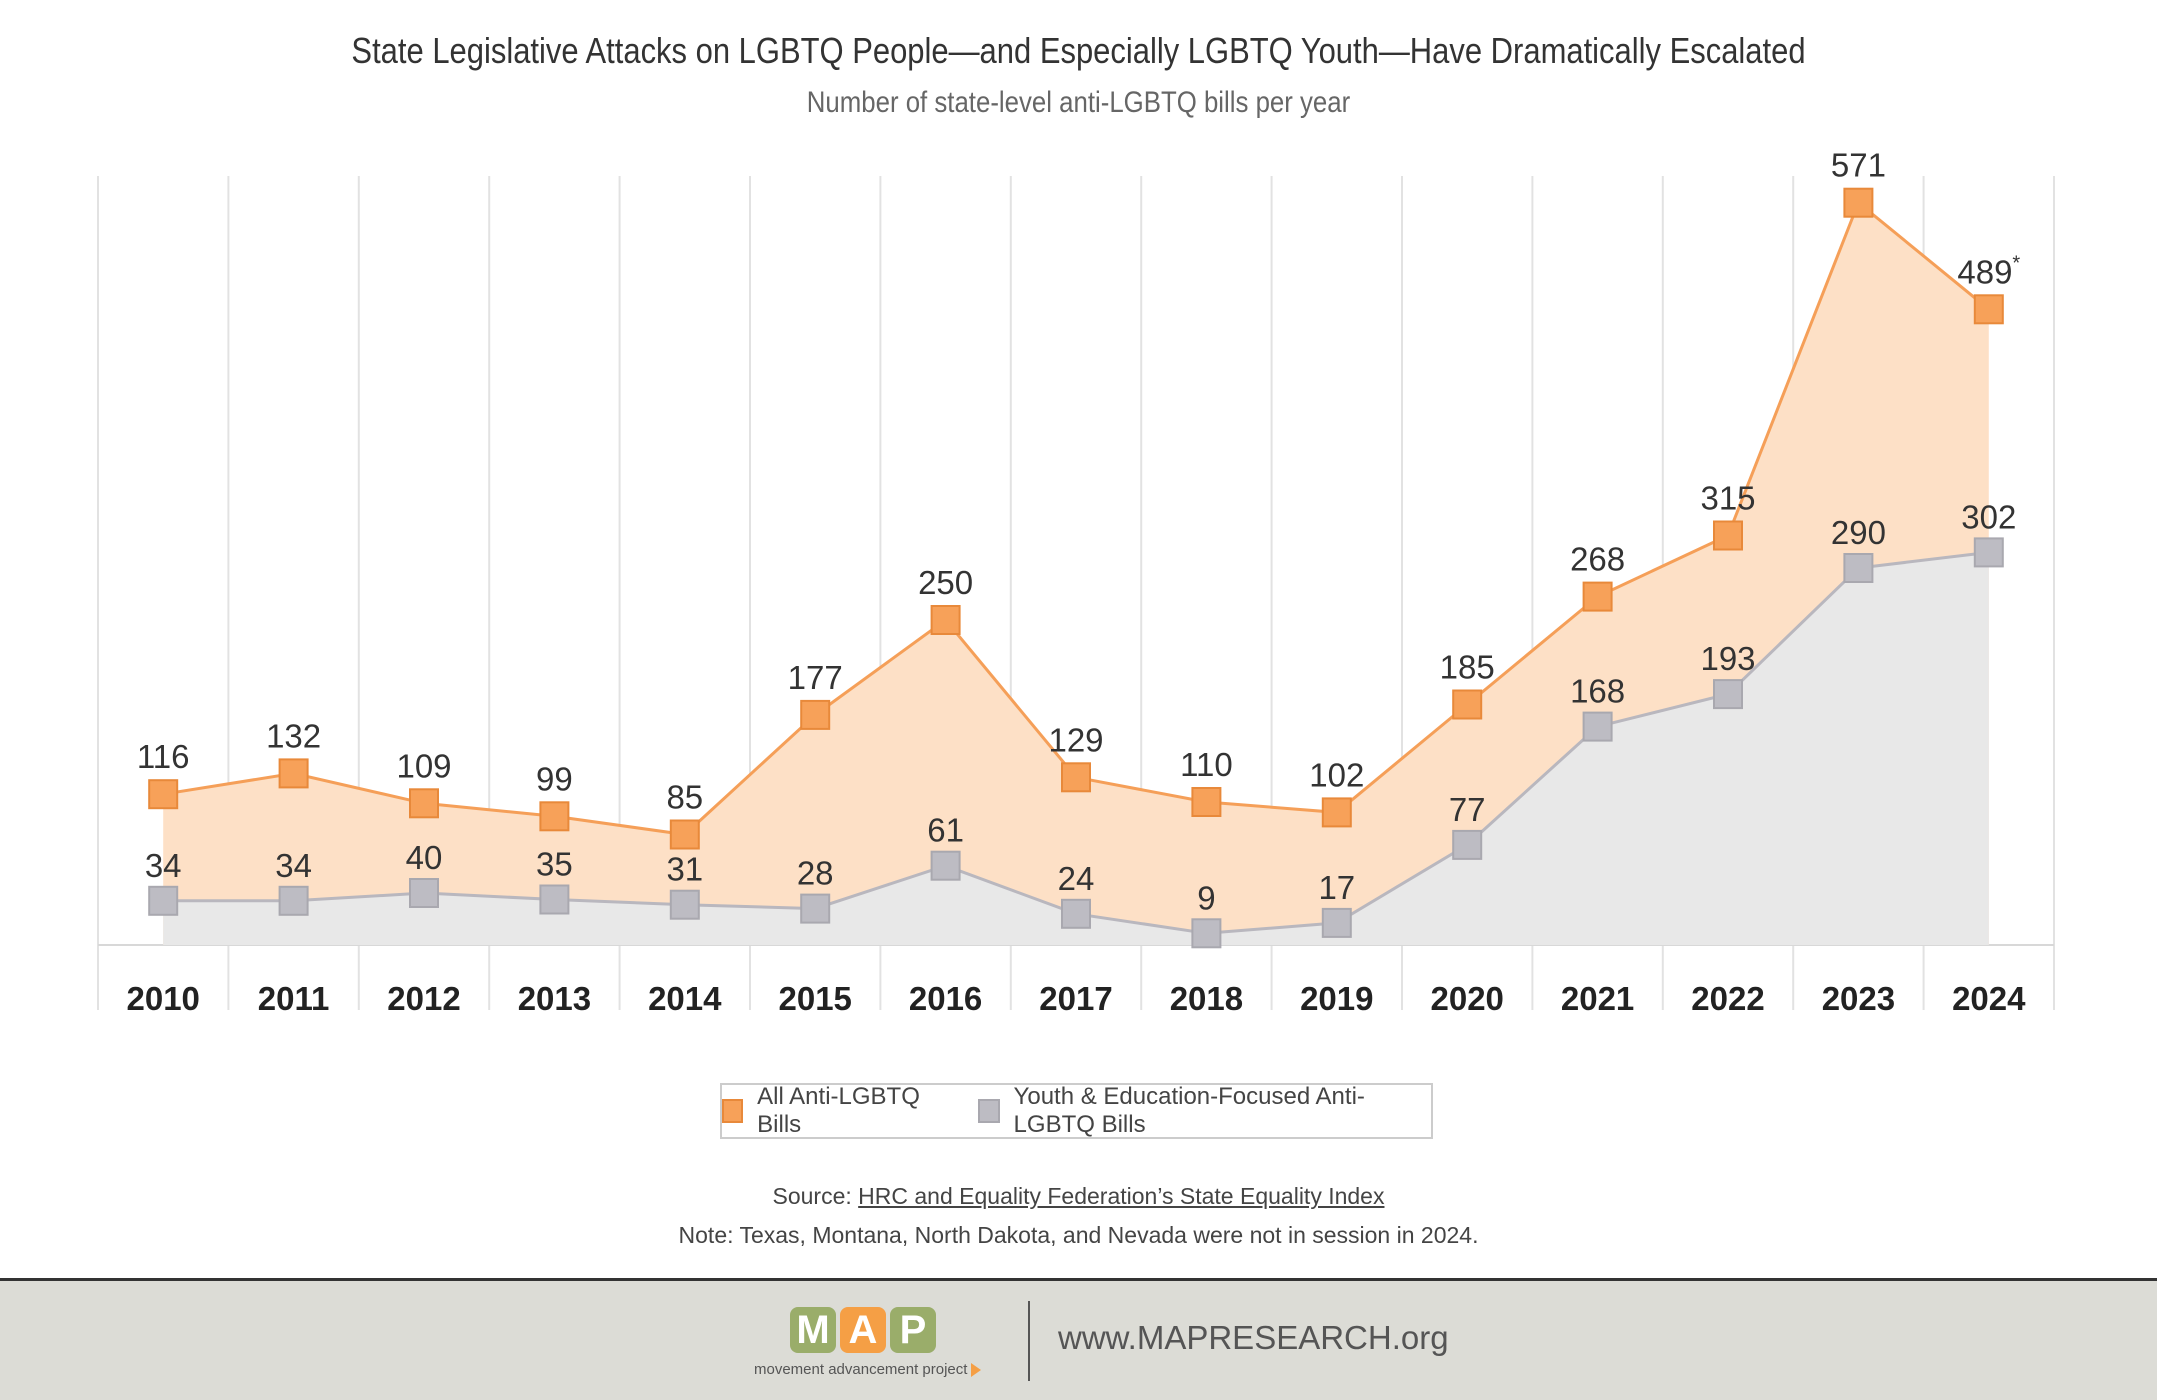 The height and width of the screenshot is (1400, 2157). I want to click on data-label-youth-2017: 24, so click(1076, 878).